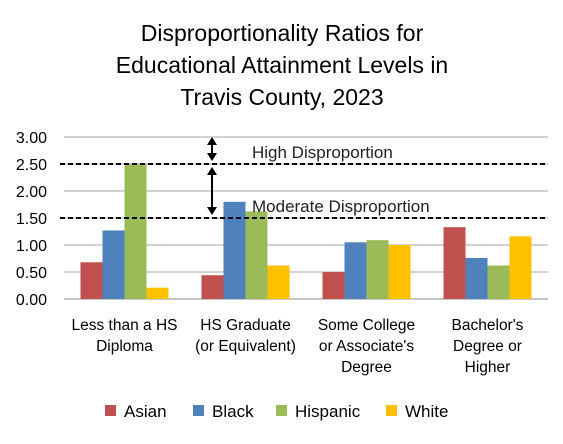 This screenshot has width=563, height=444. Describe the element at coordinates (31, 192) in the screenshot. I see `y-tick-label: 2.00` at that location.